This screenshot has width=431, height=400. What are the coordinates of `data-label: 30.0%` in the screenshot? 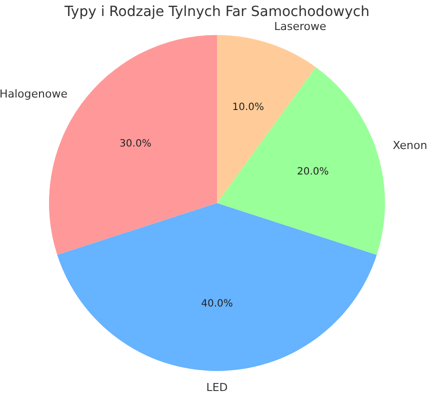 It's located at (136, 144).